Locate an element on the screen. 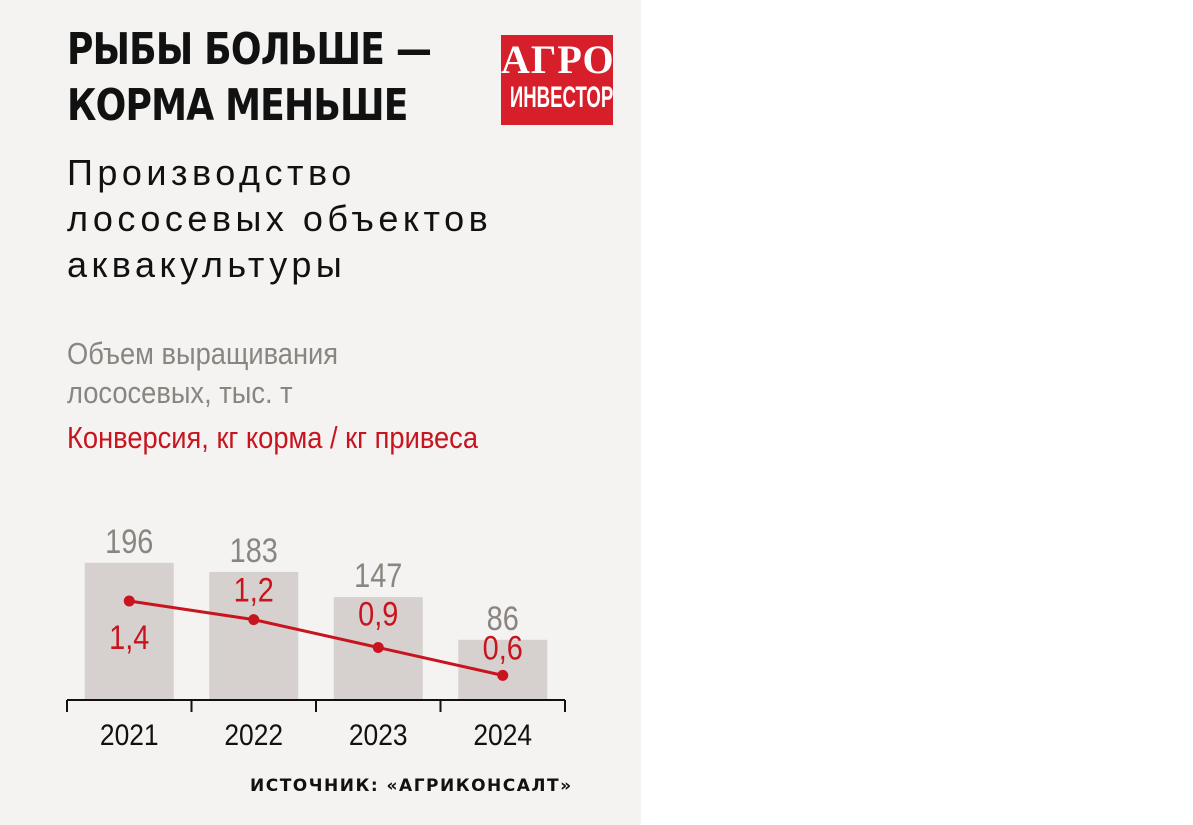 The width and height of the screenshot is (1193, 825). chart-title-line-1: Производство is located at coordinates (211, 172).